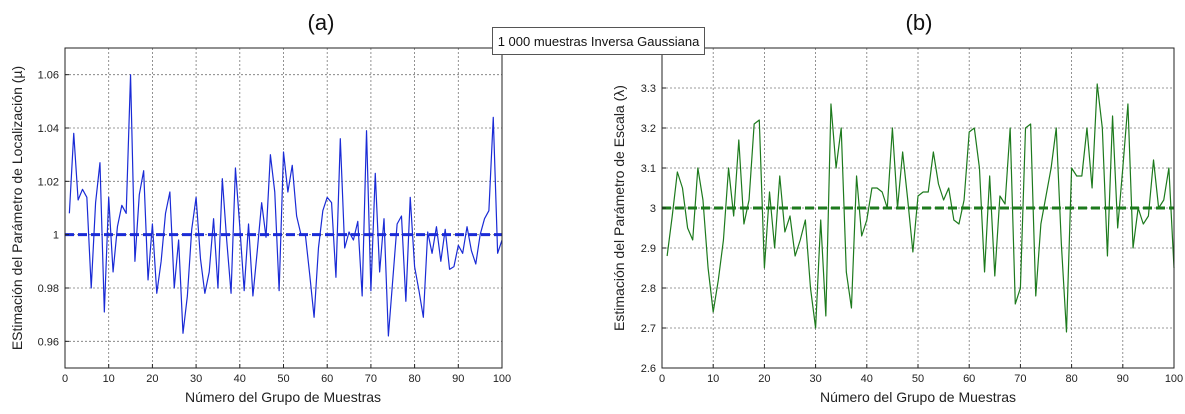 The image size is (1185, 414). What do you see at coordinates (321, 22) in the screenshot?
I see `panel-label-a: (a)` at bounding box center [321, 22].